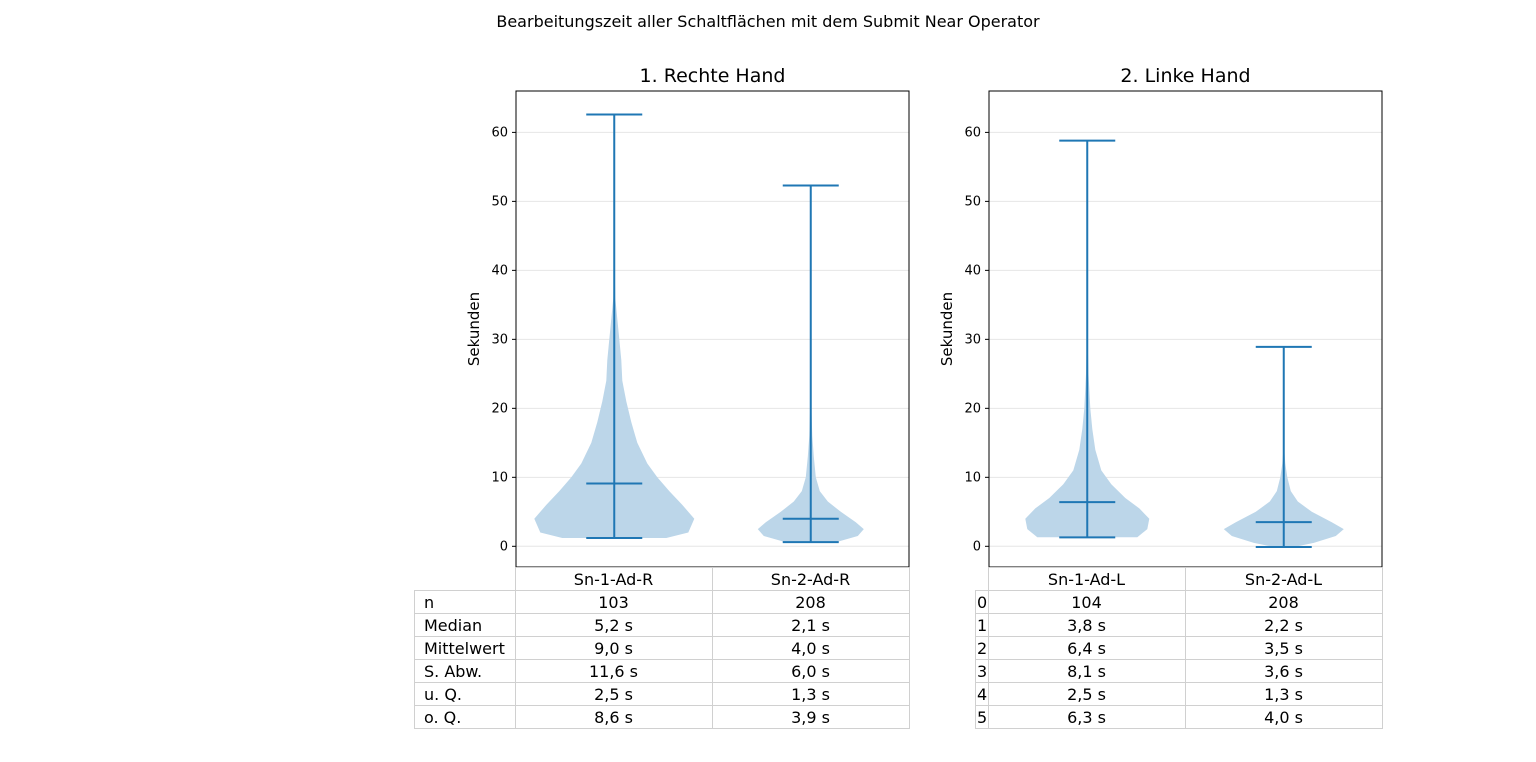 The width and height of the screenshot is (1536, 762). Describe the element at coordinates (465, 625) in the screenshot. I see `row-label: Median` at that location.